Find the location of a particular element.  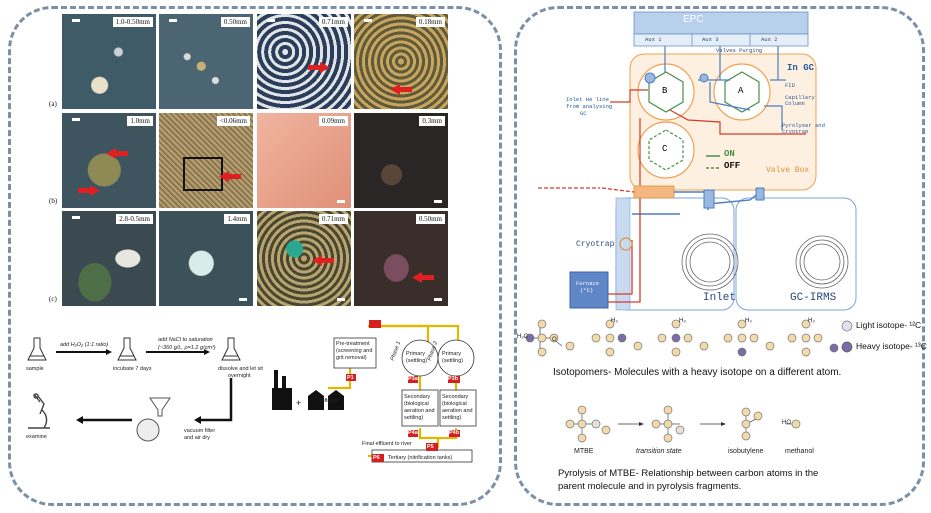

light-isotope-icon is located at coordinates (847, 326).